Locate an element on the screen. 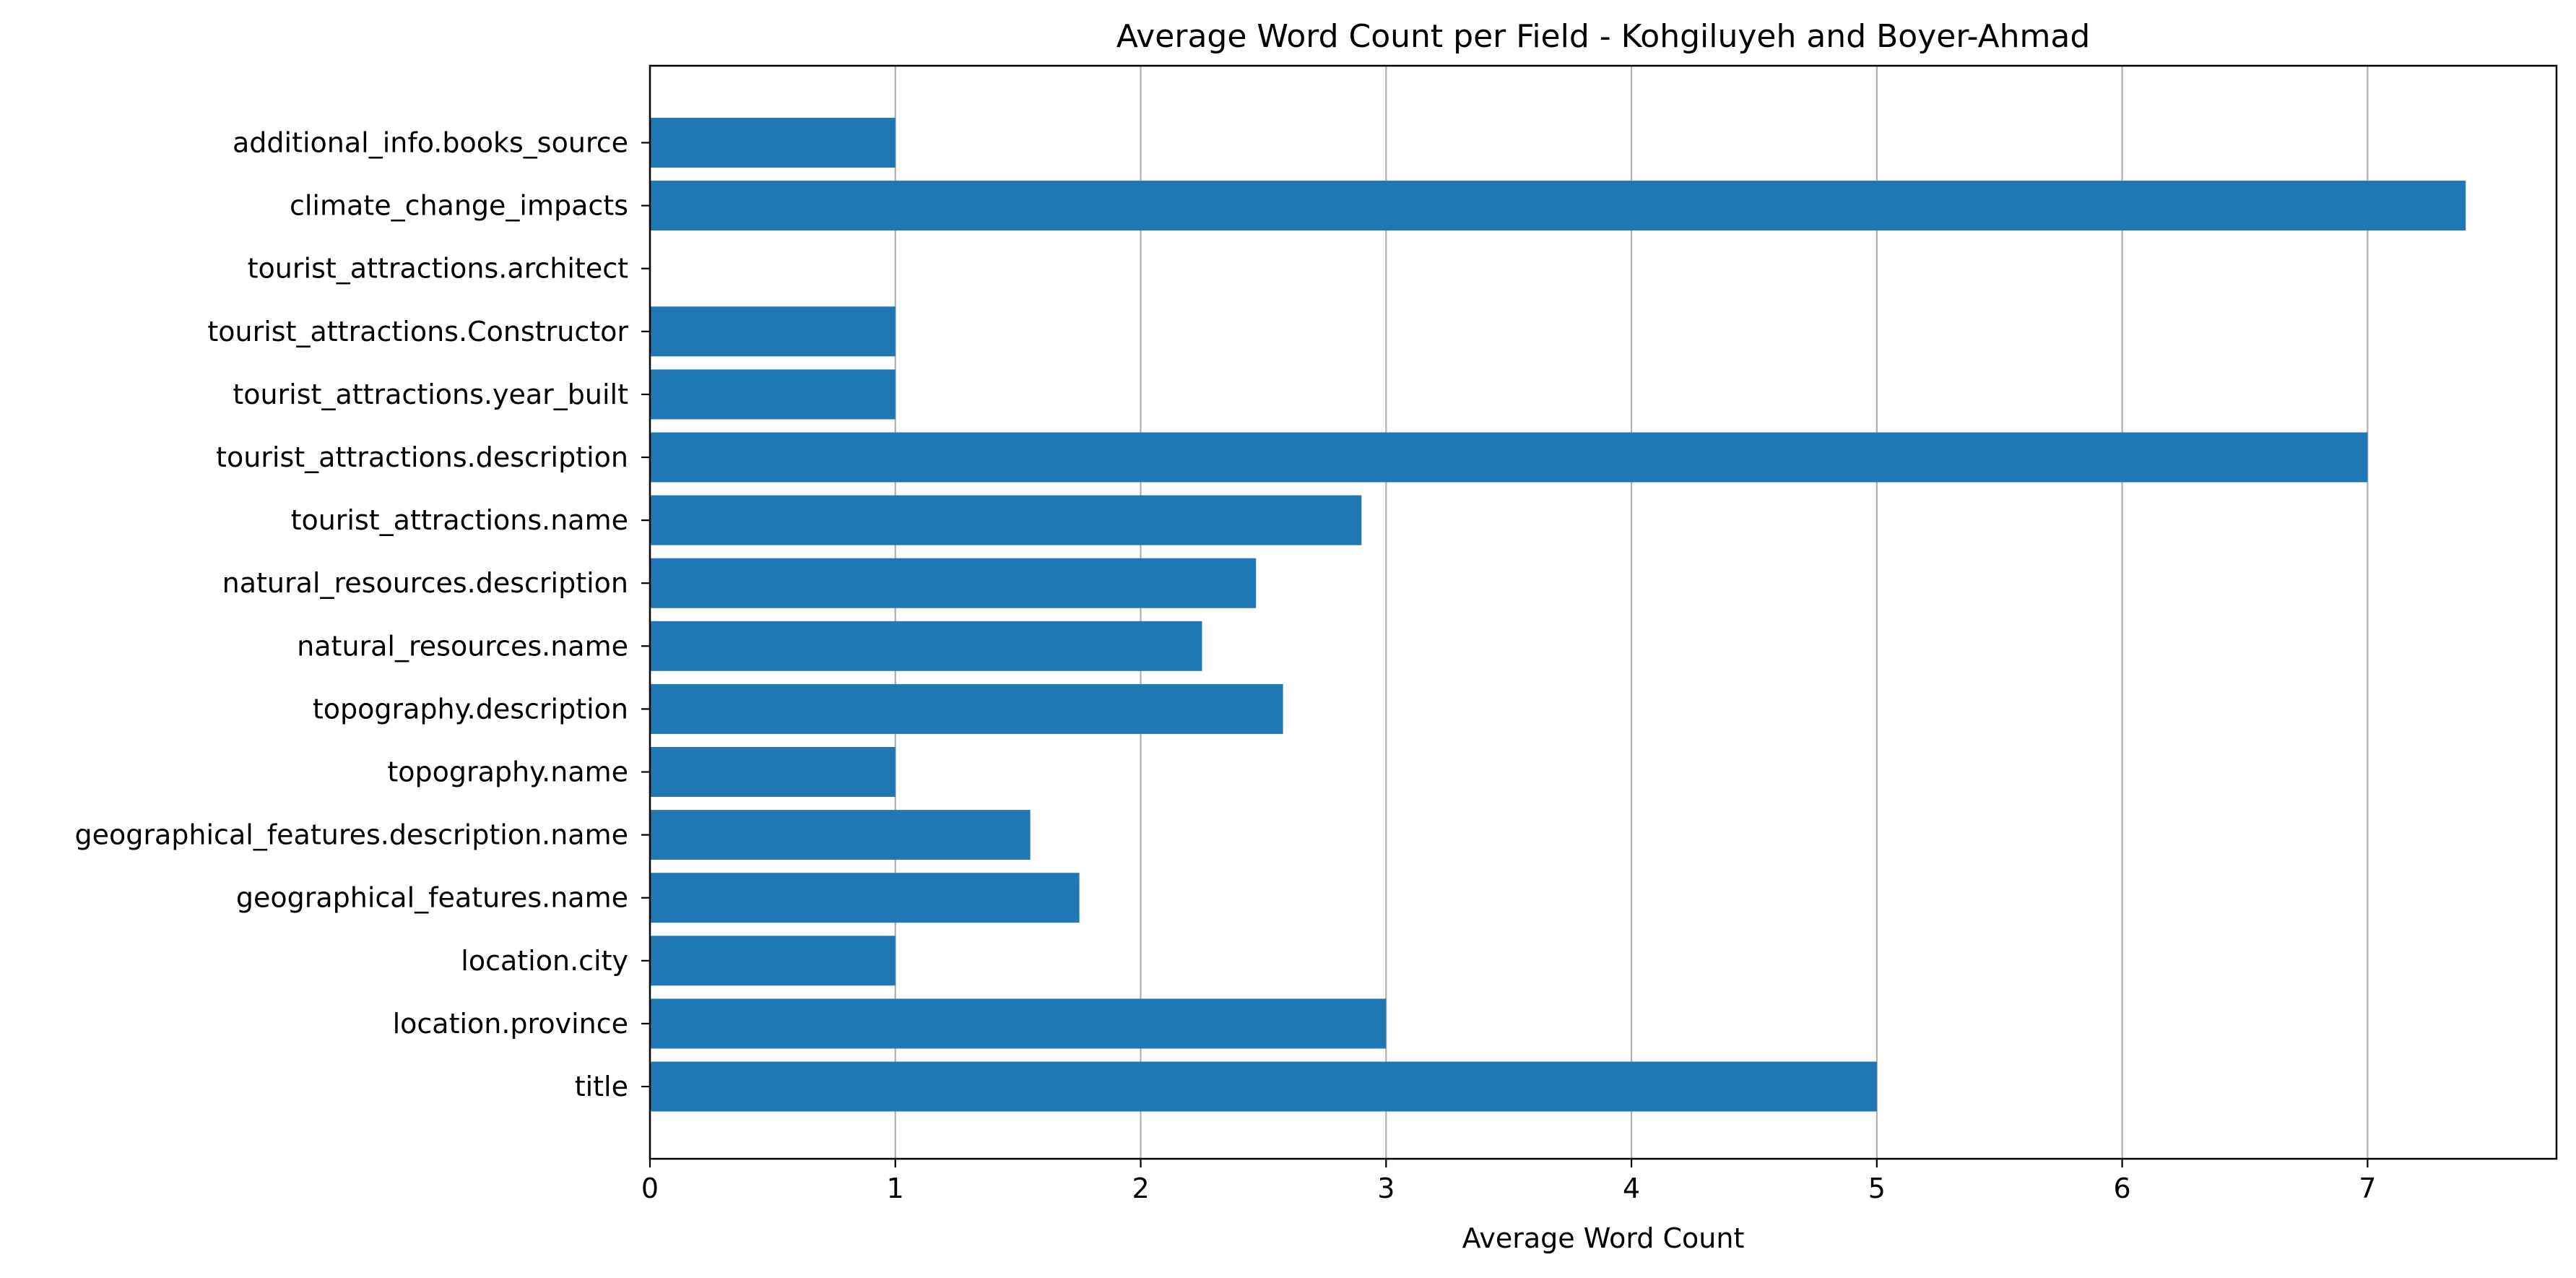 The width and height of the screenshot is (2576, 1278). y-tick-label: title is located at coordinates (601, 1086).